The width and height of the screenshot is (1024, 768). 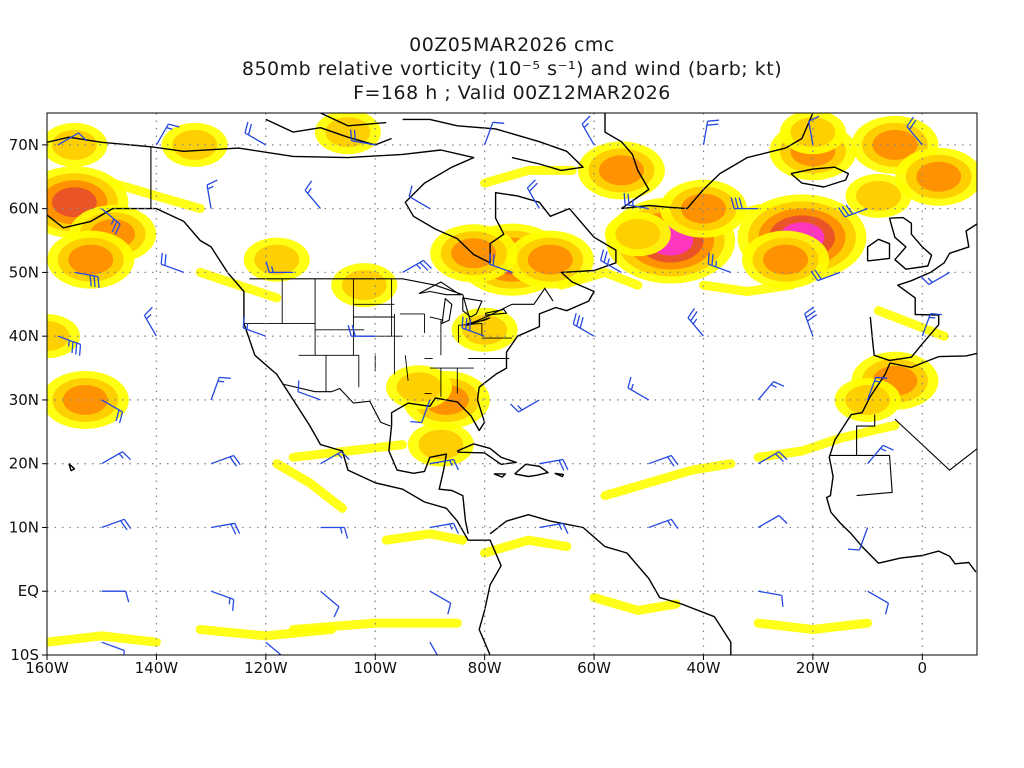 I want to click on latitude-tick-label: 40N, so click(x=24, y=336).